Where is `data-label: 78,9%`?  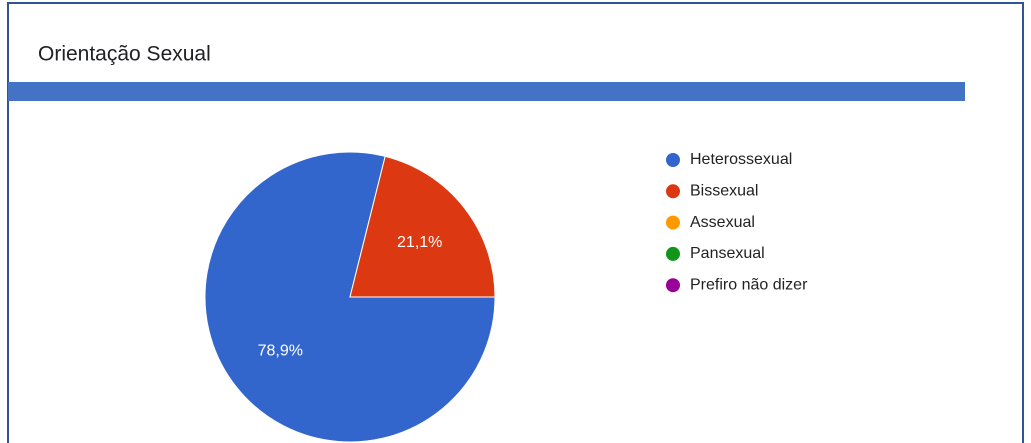 data-label: 78,9% is located at coordinates (280, 351).